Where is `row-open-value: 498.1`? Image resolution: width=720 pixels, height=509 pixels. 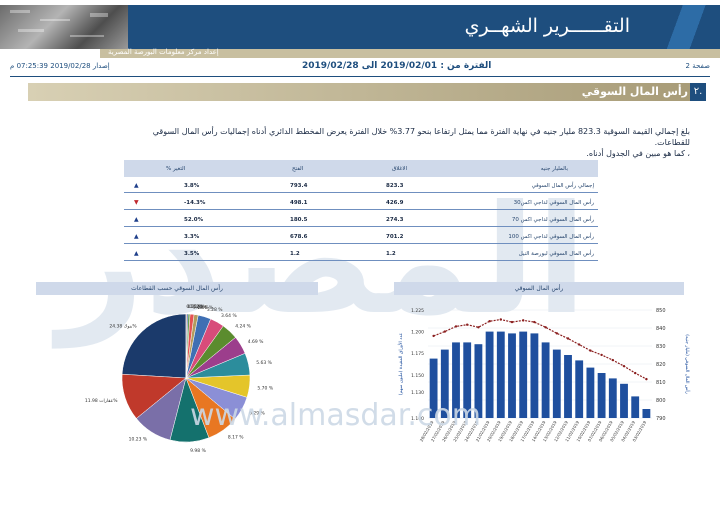
row-open-value: 498.1 is located at coordinates (299, 203).